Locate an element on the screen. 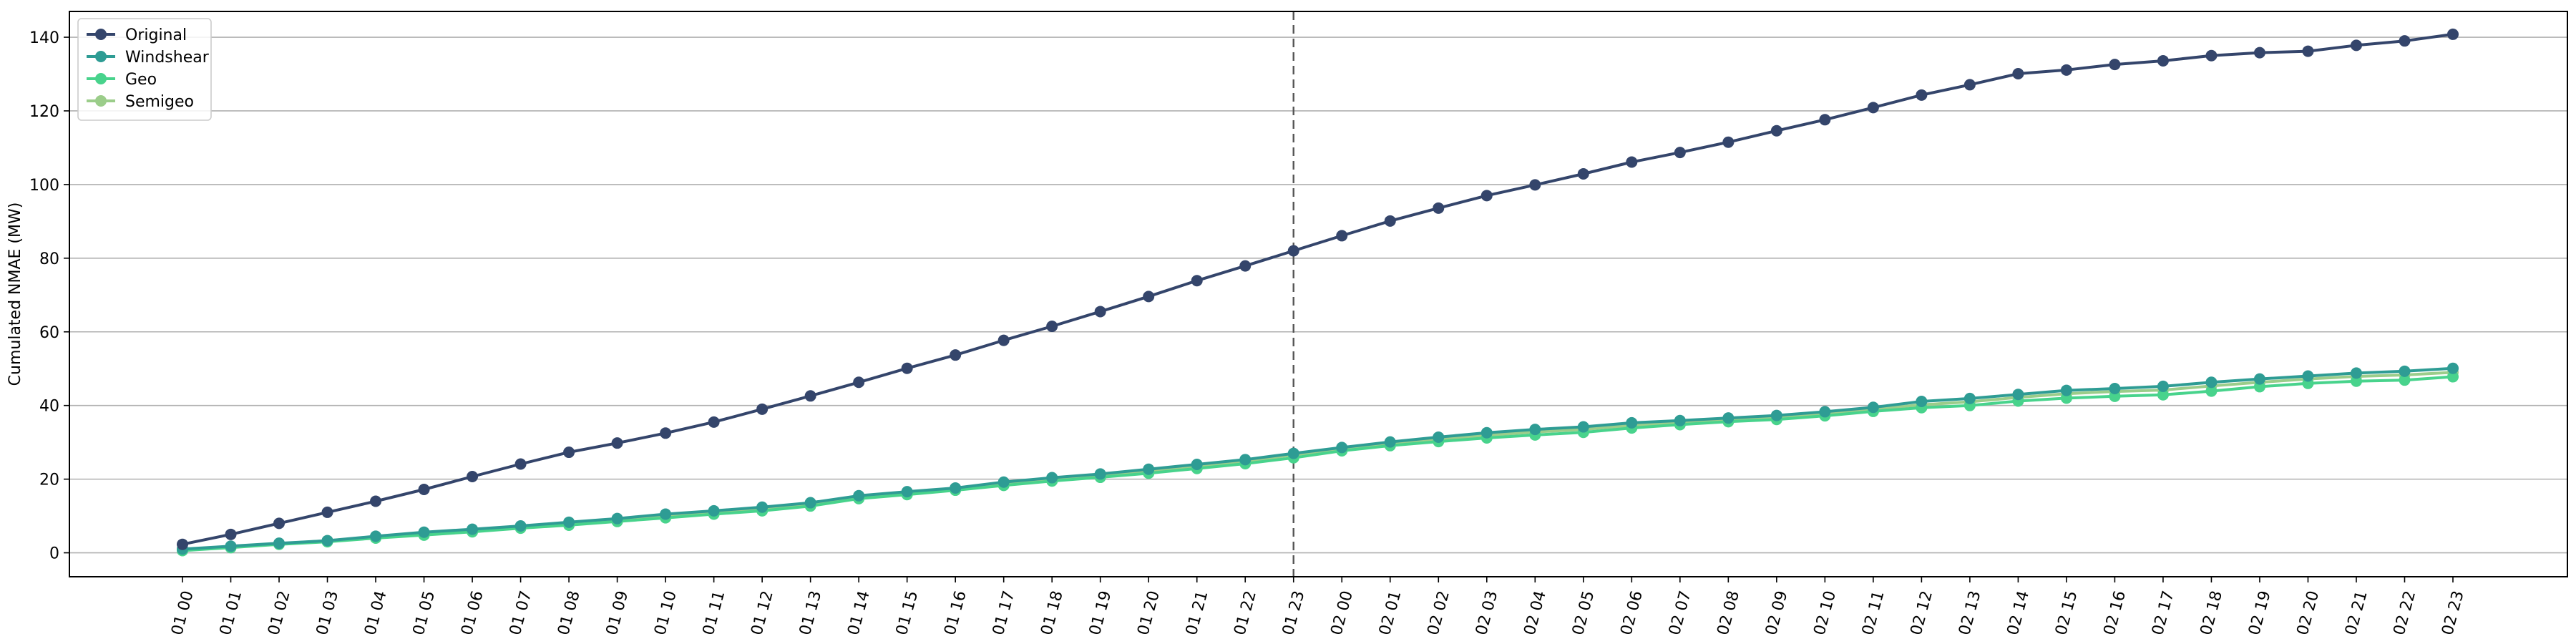 The height and width of the screenshot is (644, 2576). y-axis-title: Cumulated NMAE (MW) is located at coordinates (15, 294).